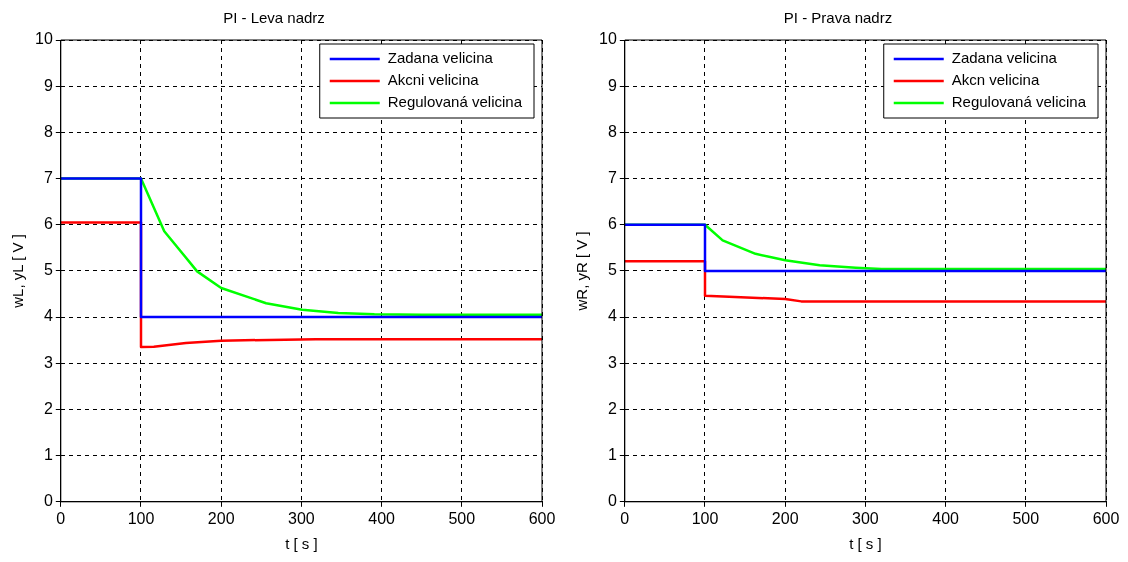 The image size is (1128, 562). I want to click on y-axis-title: wR, yR [ V ], so click(582, 271).